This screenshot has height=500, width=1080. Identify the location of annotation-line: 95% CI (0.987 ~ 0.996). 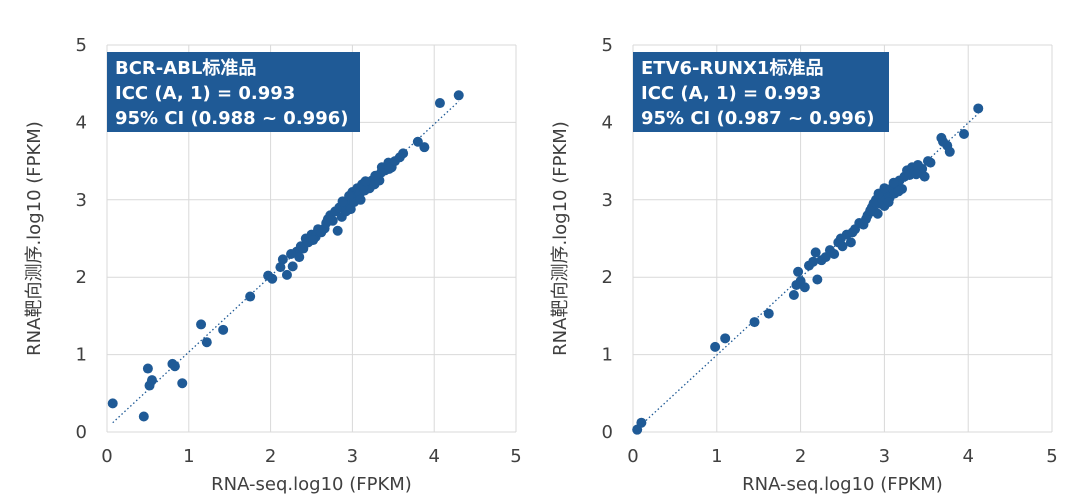
(757, 118).